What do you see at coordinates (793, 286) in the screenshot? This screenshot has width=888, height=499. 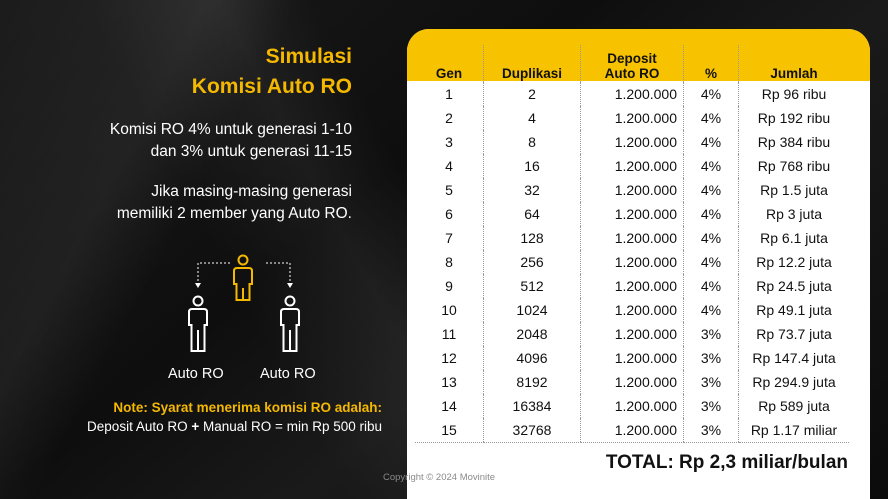 I see `cell-jumlah: Rp 24.5 juta` at bounding box center [793, 286].